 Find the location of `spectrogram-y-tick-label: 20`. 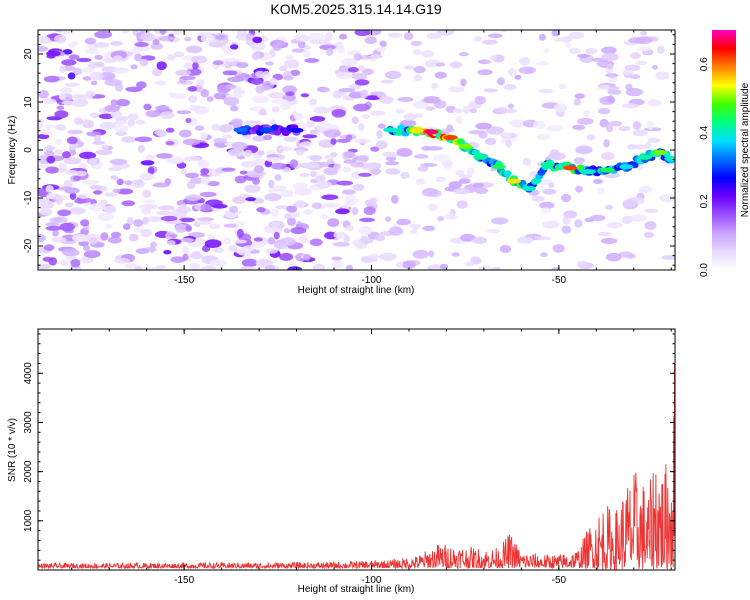

spectrogram-y-tick-label: 20 is located at coordinates (28, 54).